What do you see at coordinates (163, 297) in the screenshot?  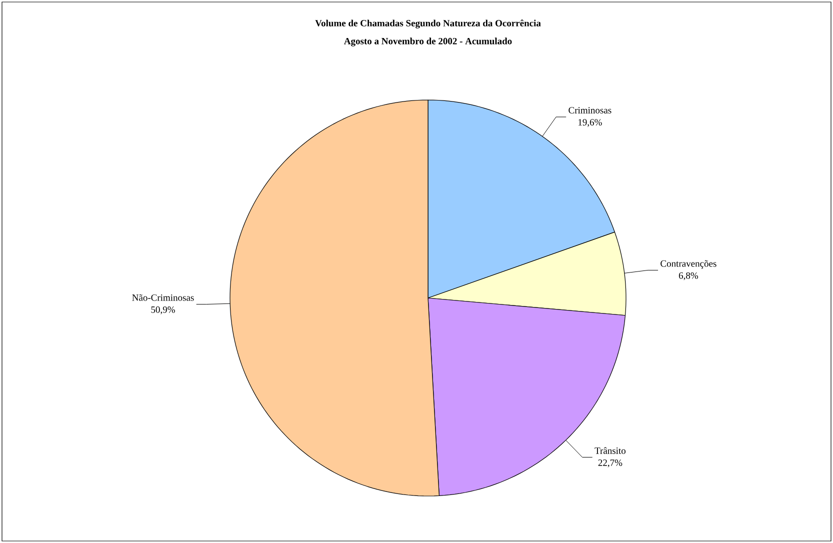 I see `slice-label: Não-Criminosas` at bounding box center [163, 297].